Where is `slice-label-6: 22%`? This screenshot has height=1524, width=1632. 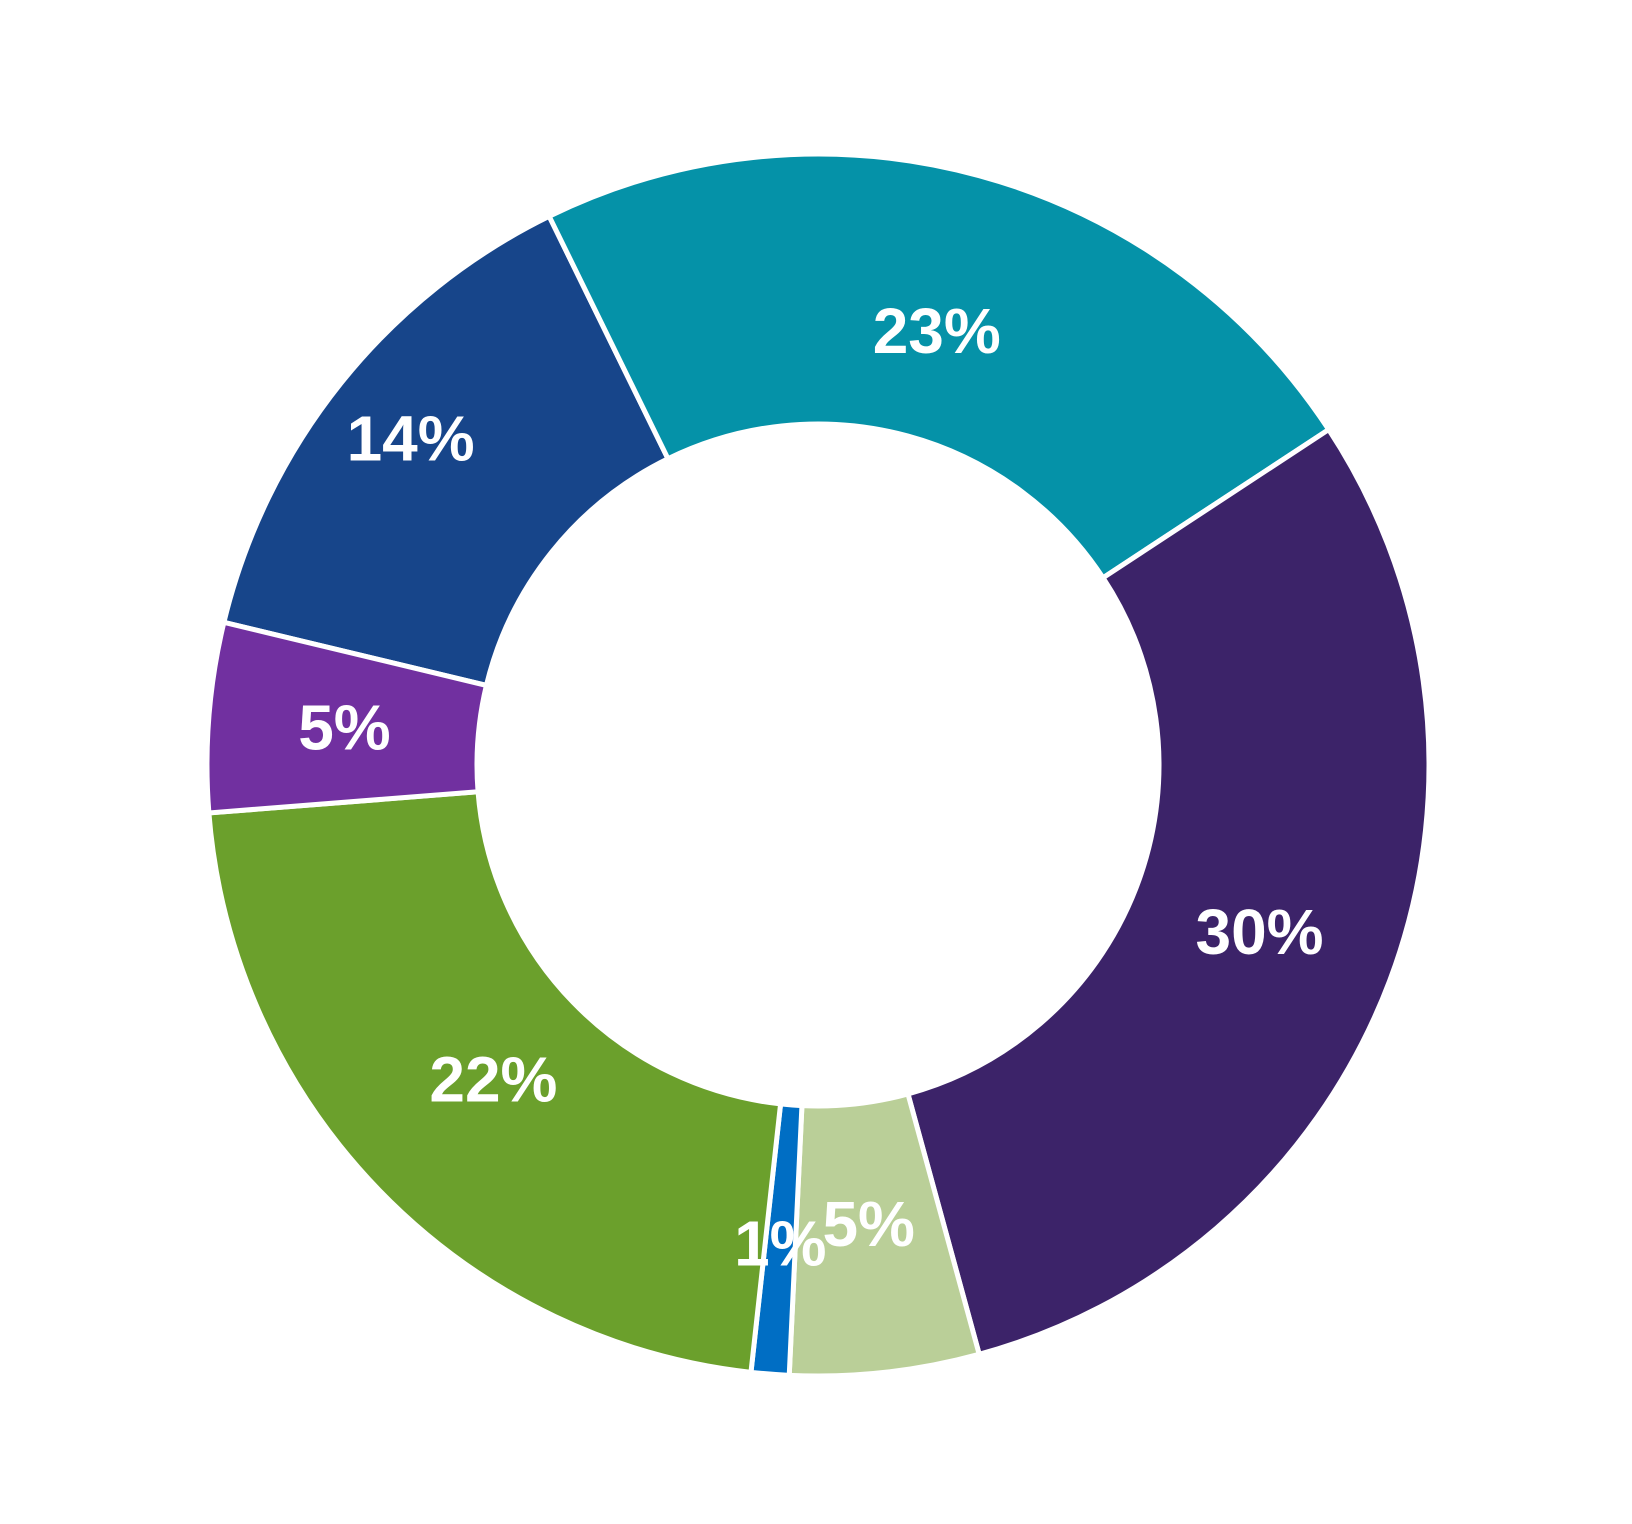 slice-label-6: 22% is located at coordinates (493, 1080).